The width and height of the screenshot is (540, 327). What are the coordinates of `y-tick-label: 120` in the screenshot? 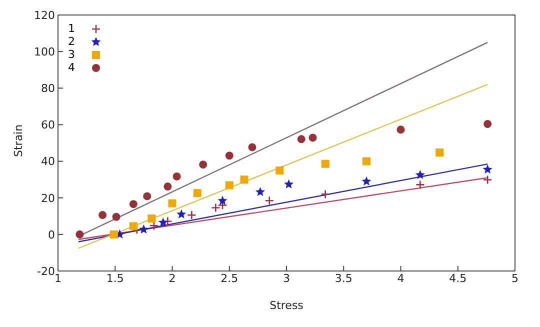 It's located at (44, 15).